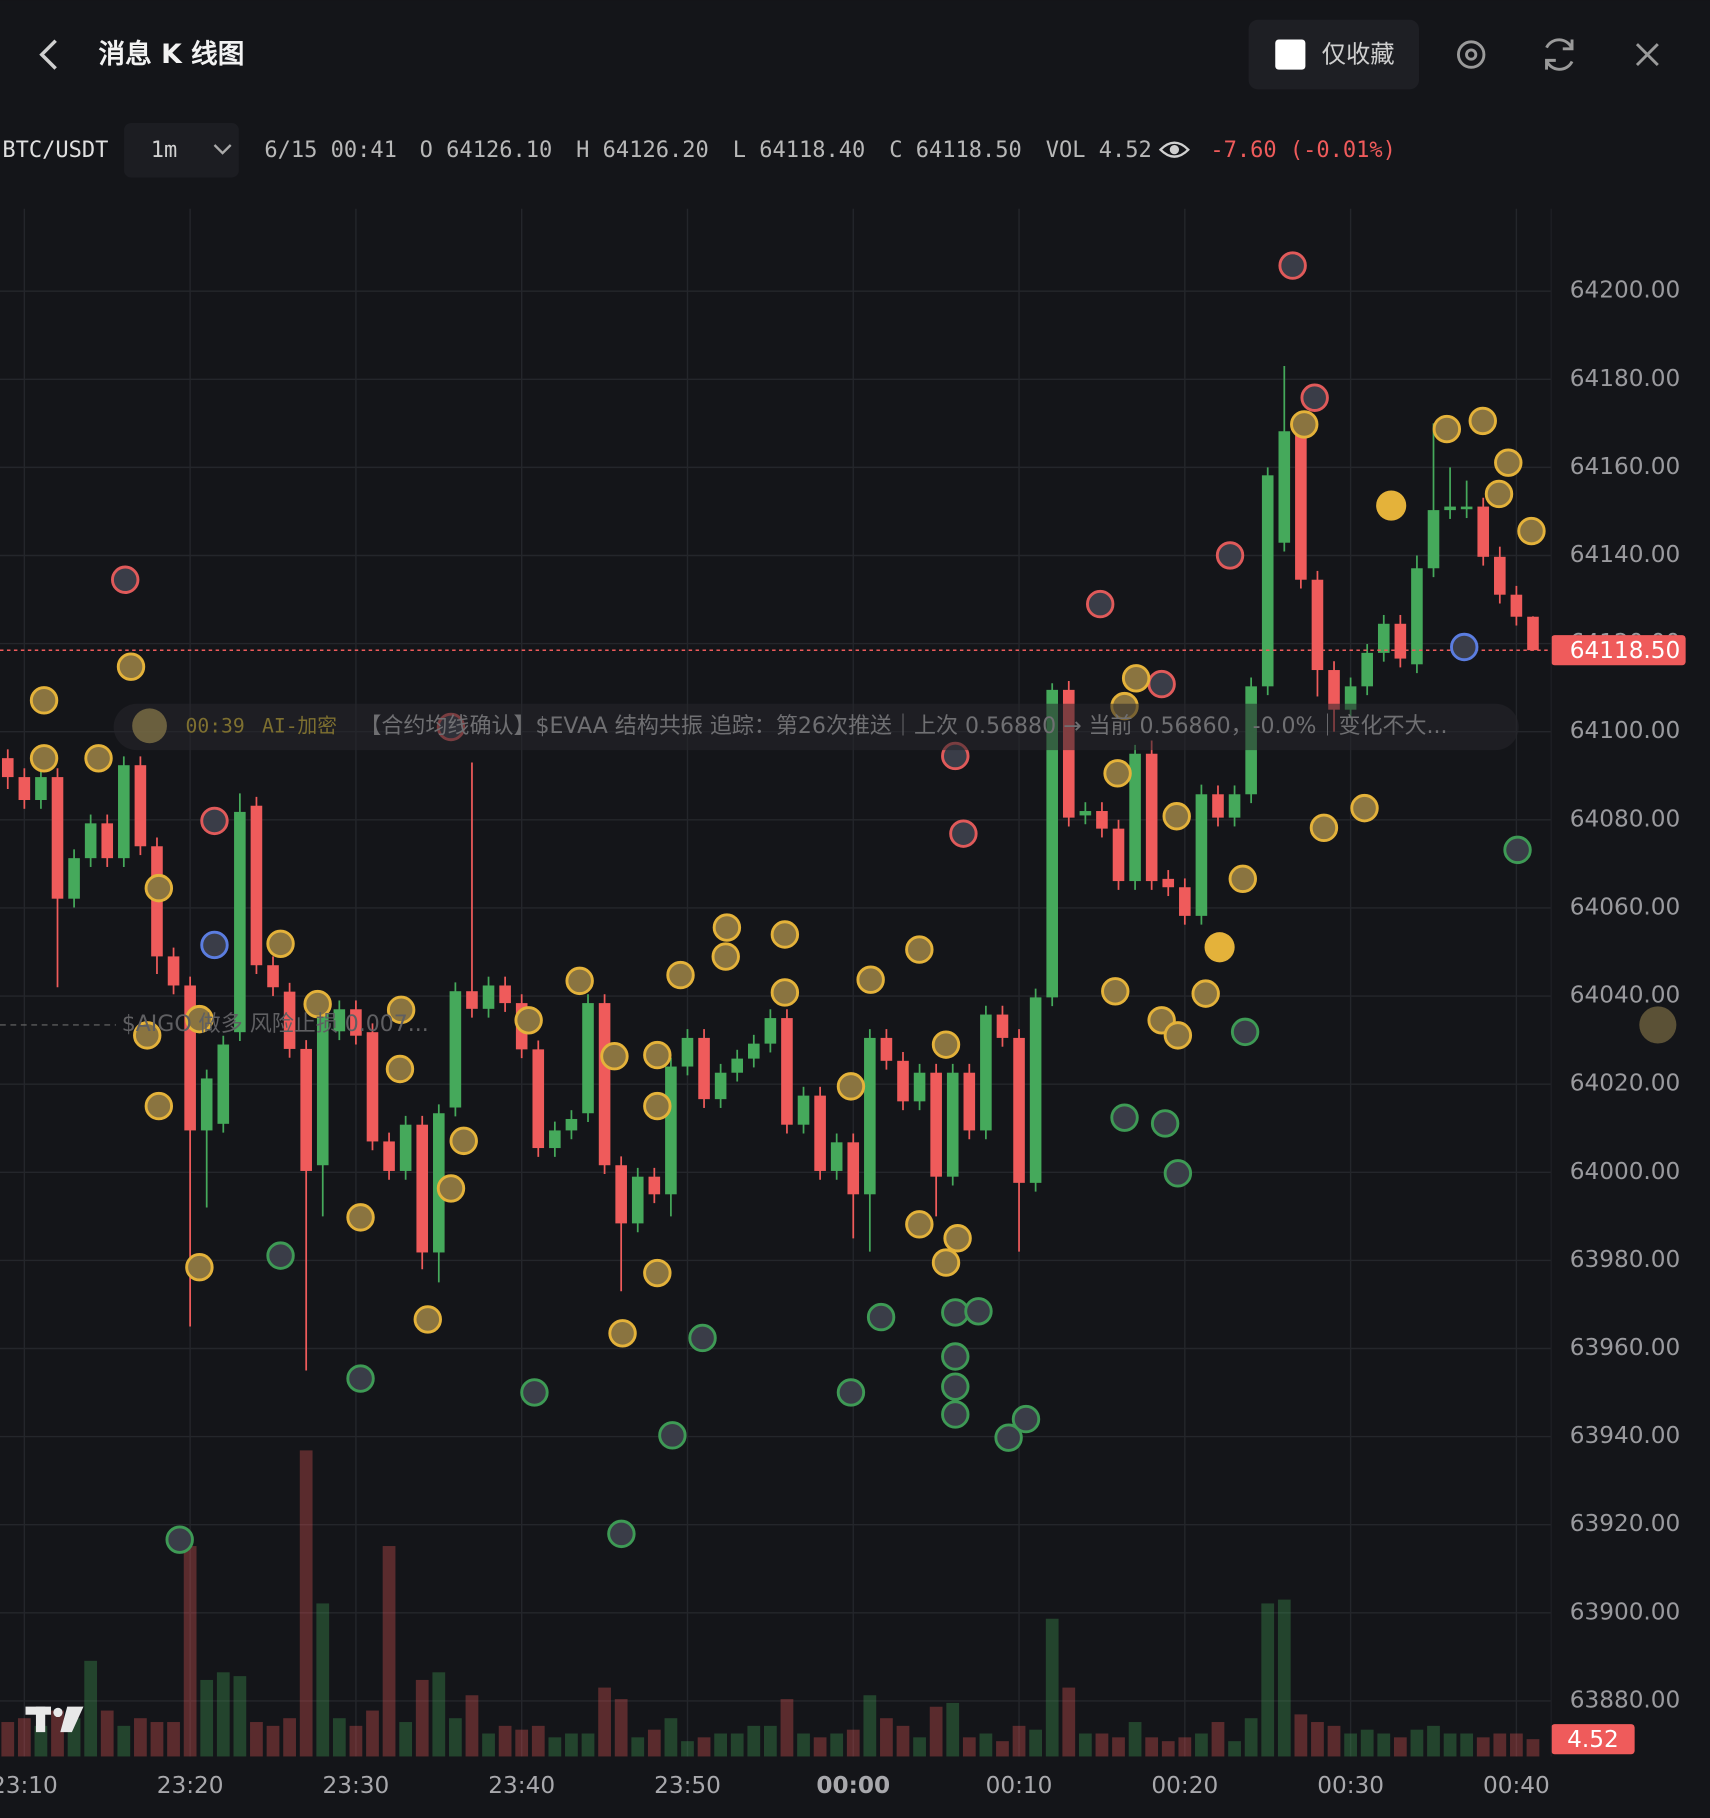 This screenshot has height=1818, width=1710. I want to click on favorites-toggle, so click(1334, 54).